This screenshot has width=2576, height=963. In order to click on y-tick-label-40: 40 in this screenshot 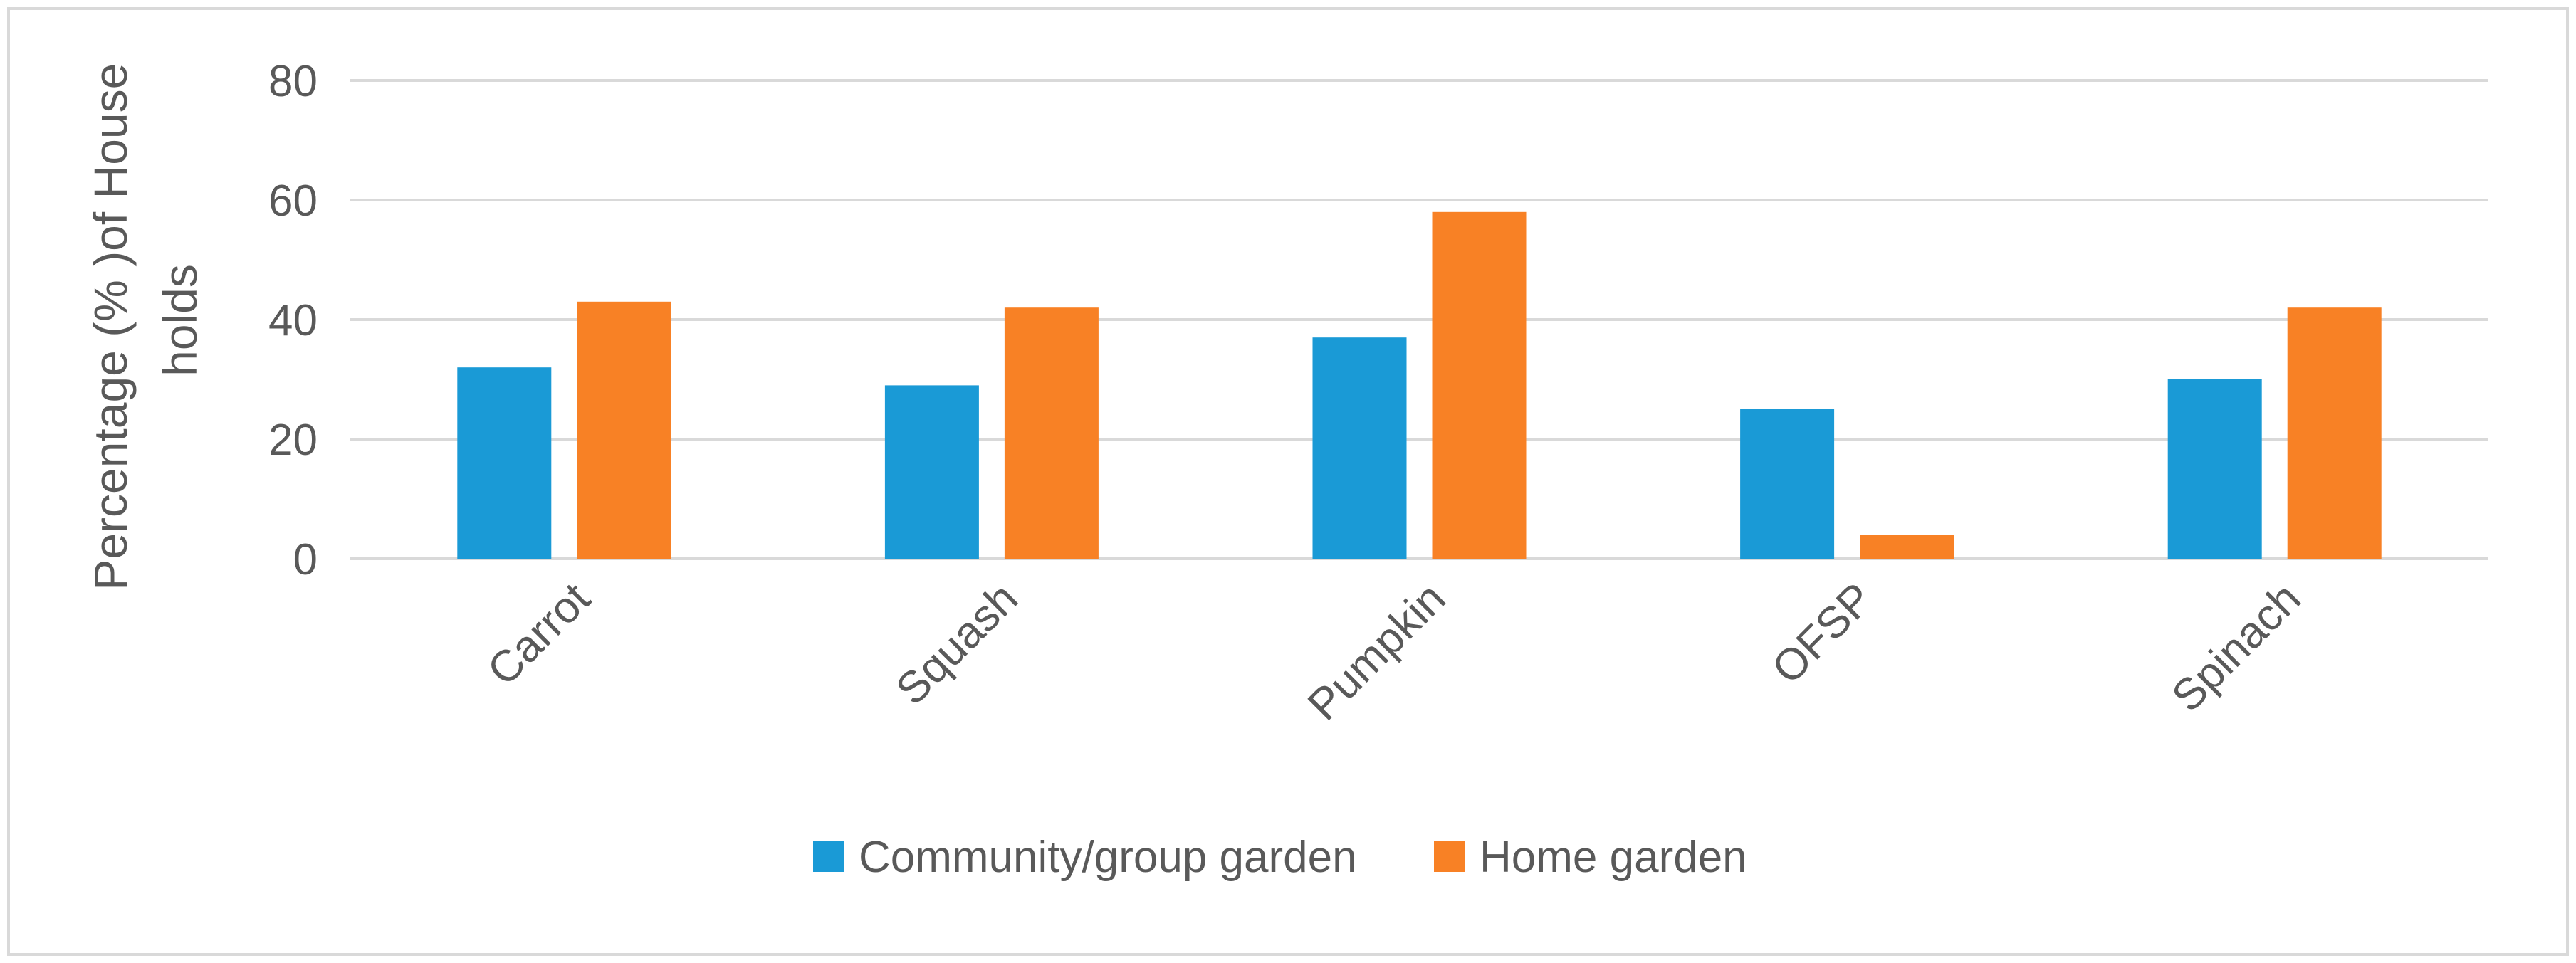, I will do `click(293, 321)`.